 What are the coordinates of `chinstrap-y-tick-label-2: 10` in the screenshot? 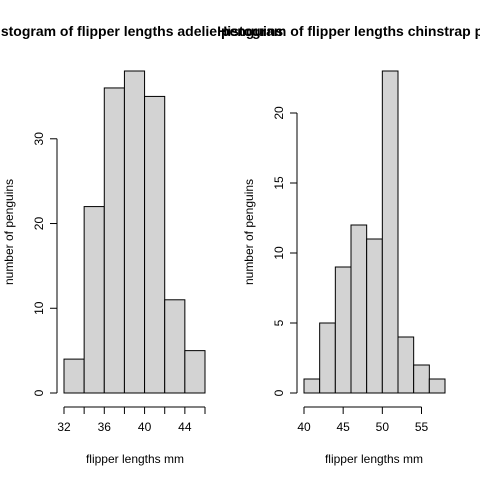 It's located at (279, 253).